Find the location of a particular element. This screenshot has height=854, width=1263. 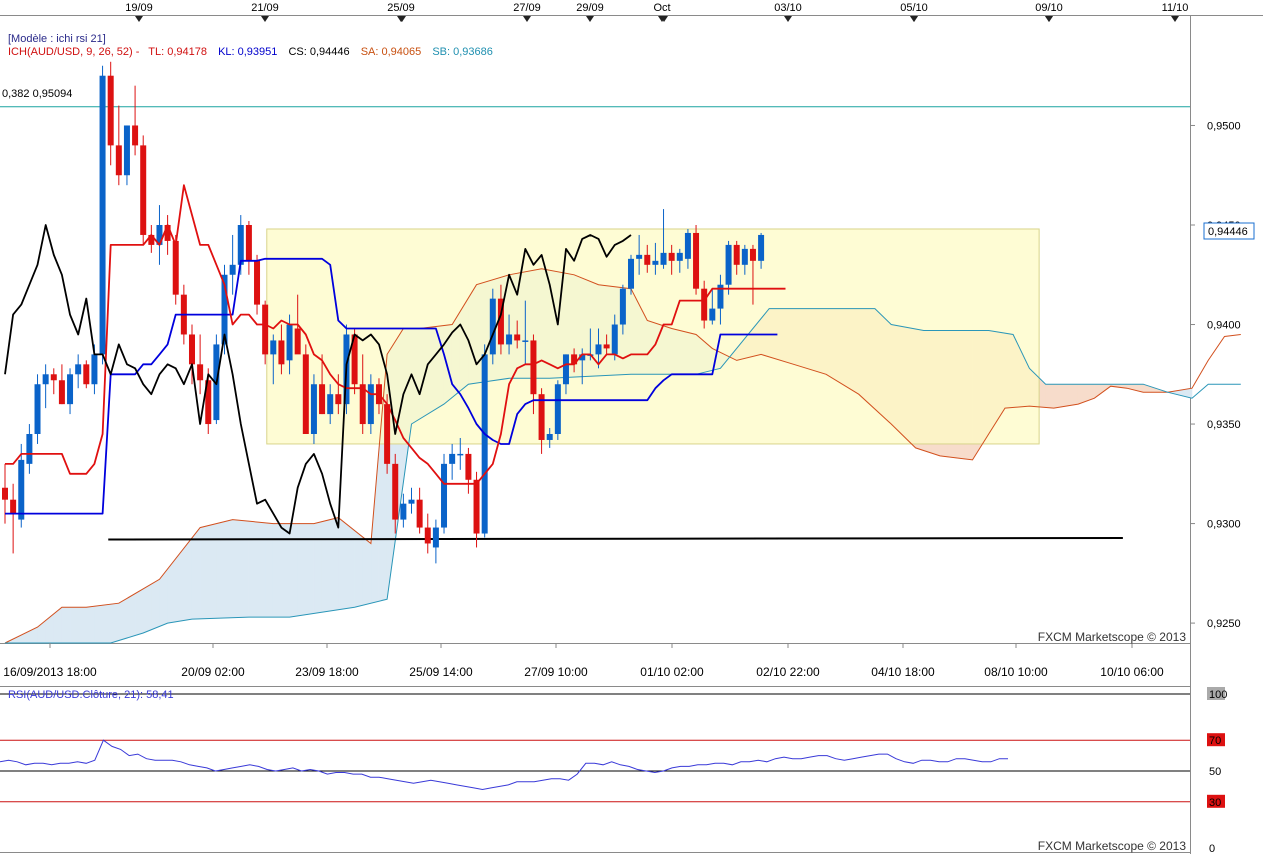

watermark-price: FXCM Marketscope © 2013 is located at coordinates (1112, 637).